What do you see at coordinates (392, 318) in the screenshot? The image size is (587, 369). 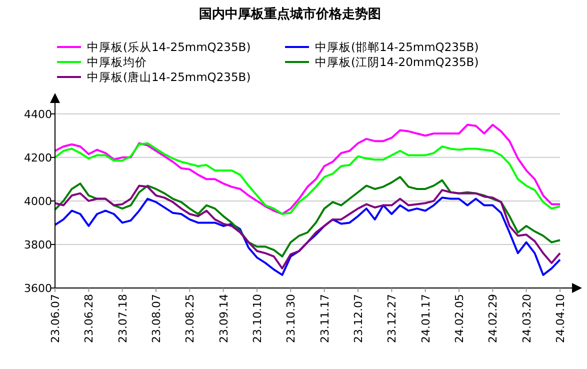 I see `x-tick-label: 23.12.27` at bounding box center [392, 318].